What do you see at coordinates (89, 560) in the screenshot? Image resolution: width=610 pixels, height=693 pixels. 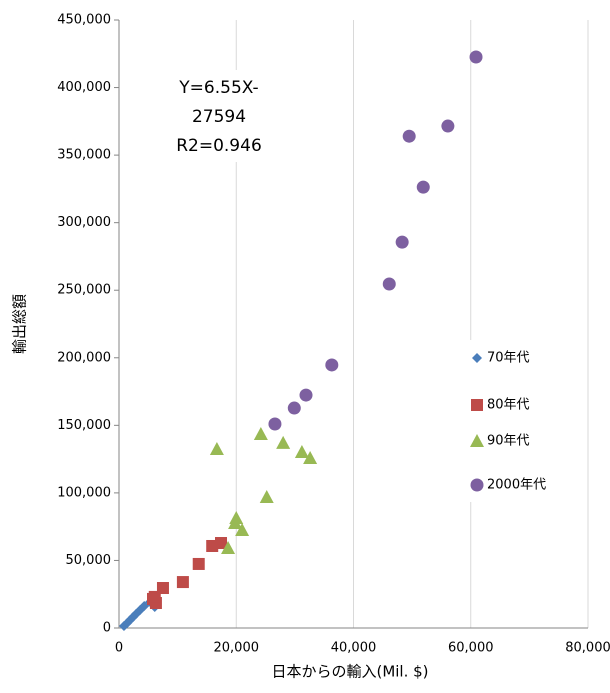 I see `y-tick-label: 50,000` at bounding box center [89, 560].